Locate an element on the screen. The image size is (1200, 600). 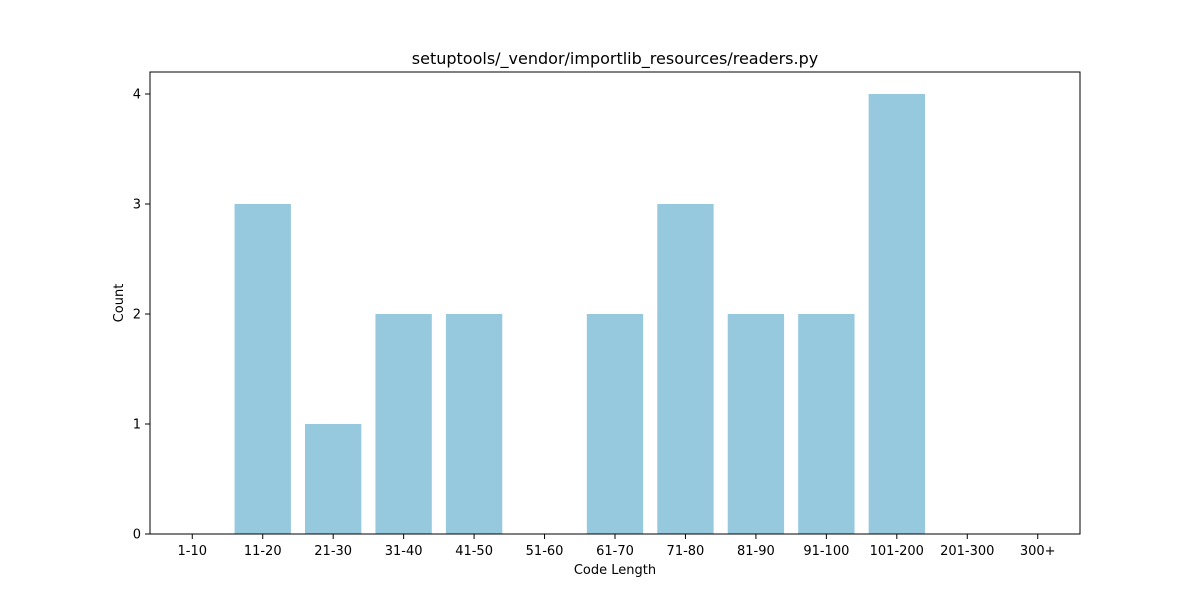
x-tick-label: 71-80 is located at coordinates (686, 551).